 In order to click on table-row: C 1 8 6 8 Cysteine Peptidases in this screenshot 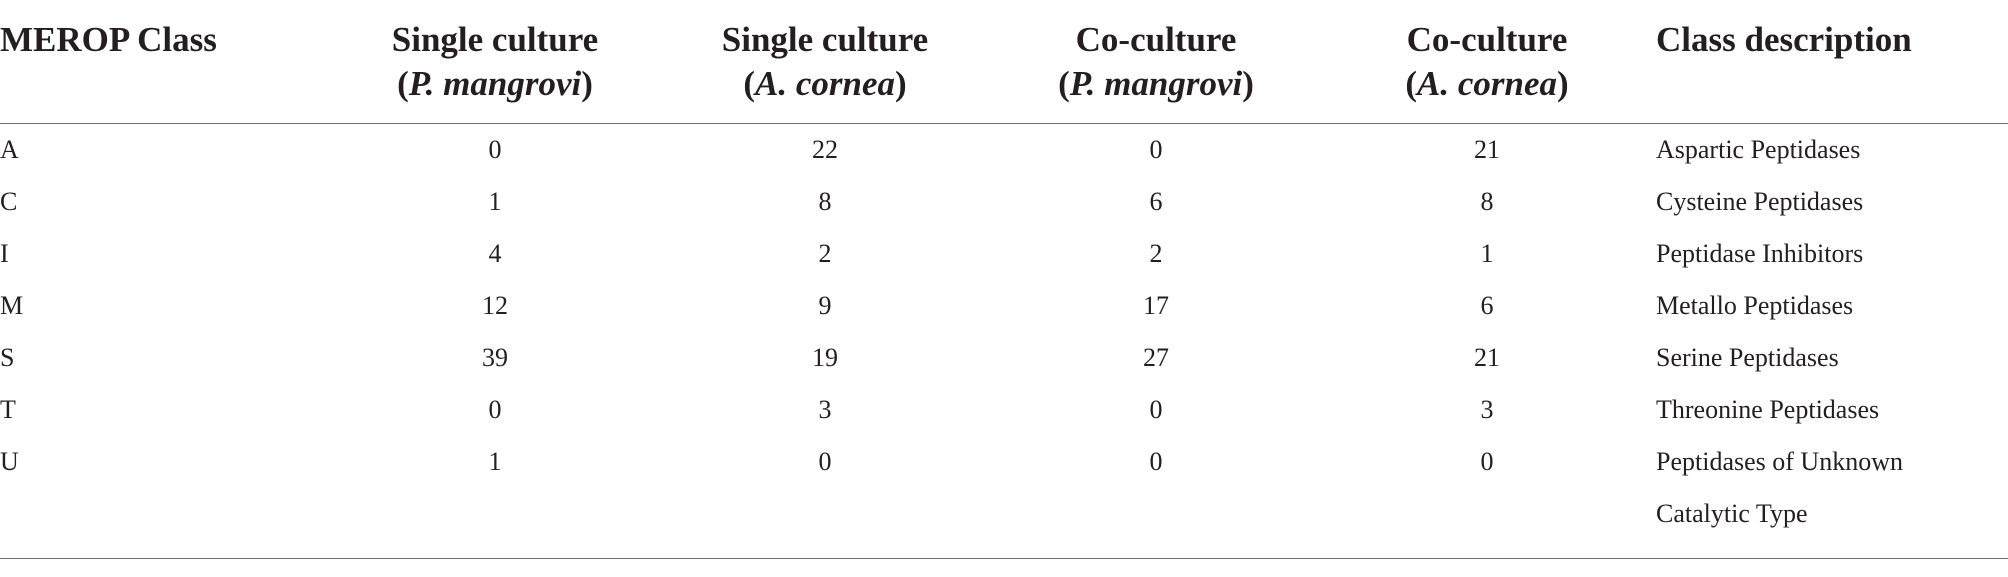, I will do `click(1004, 202)`.